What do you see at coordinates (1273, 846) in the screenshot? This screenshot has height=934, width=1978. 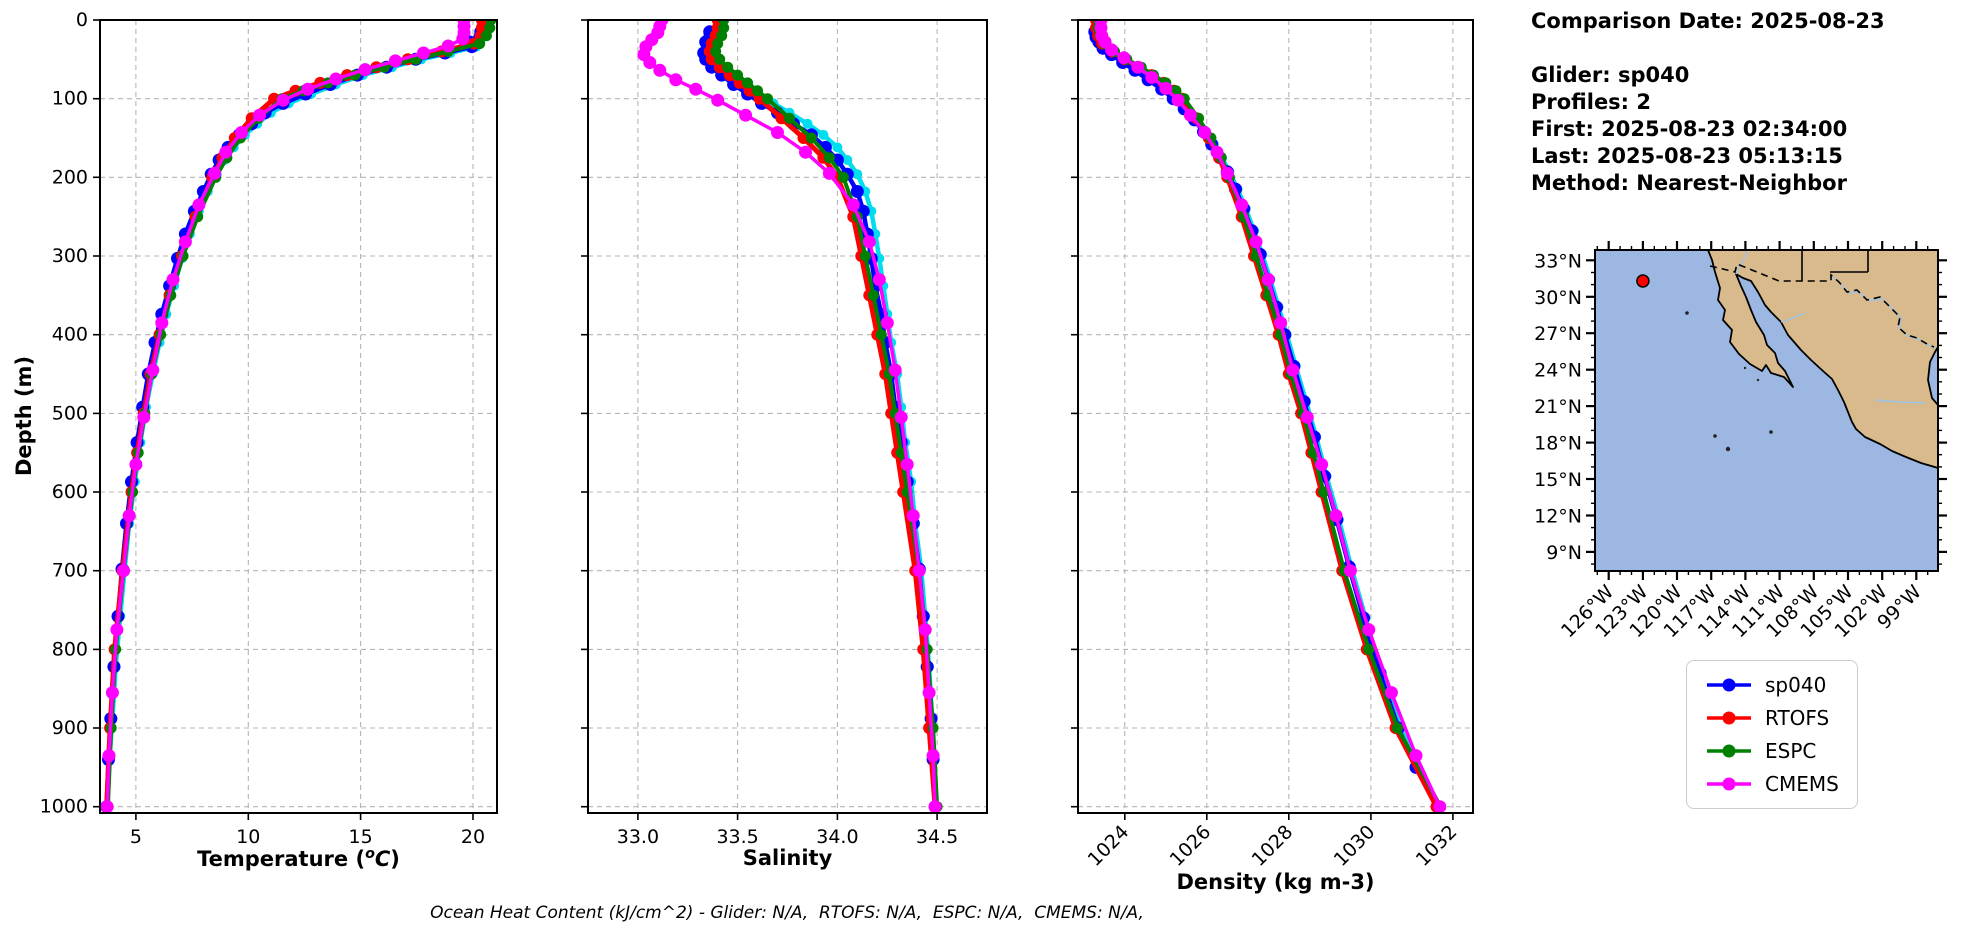 I see `x-tick-label: 1028` at bounding box center [1273, 846].